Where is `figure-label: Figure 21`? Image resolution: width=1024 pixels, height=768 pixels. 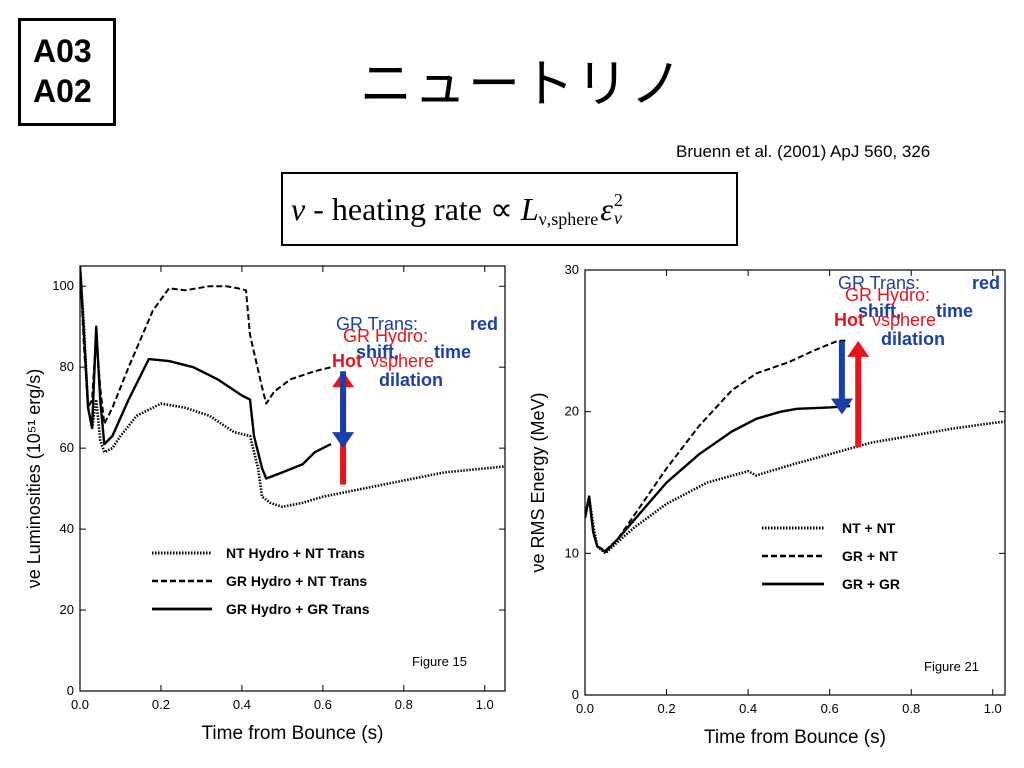 figure-label: Figure 21 is located at coordinates (951, 666).